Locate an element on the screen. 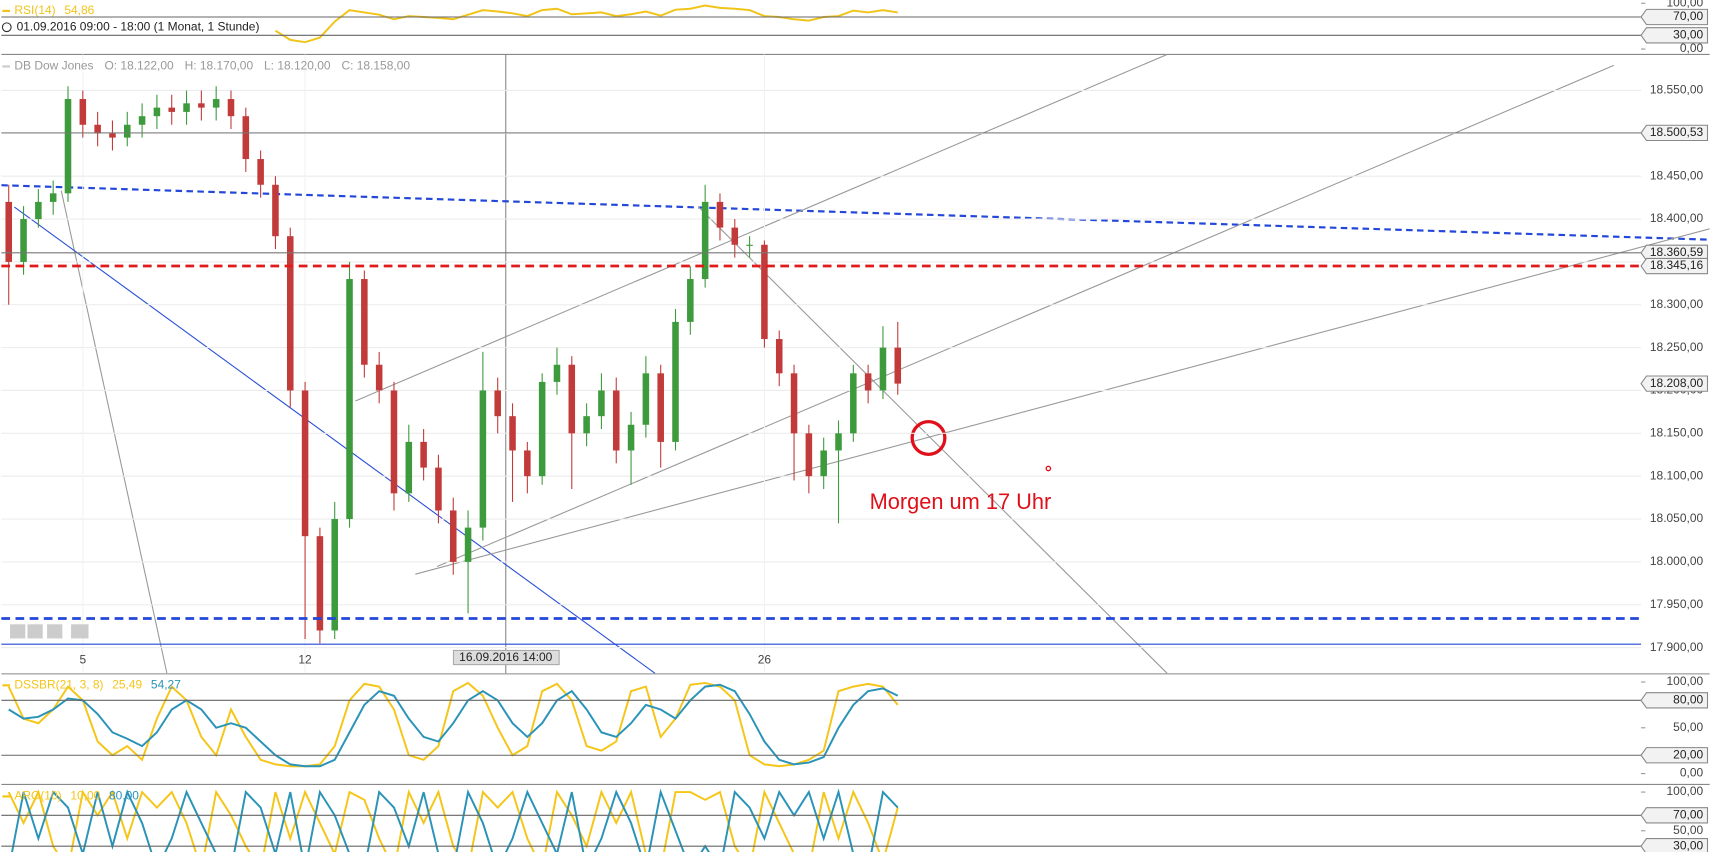 The image size is (1711, 852). legend-value: 80,00 is located at coordinates (124, 796).